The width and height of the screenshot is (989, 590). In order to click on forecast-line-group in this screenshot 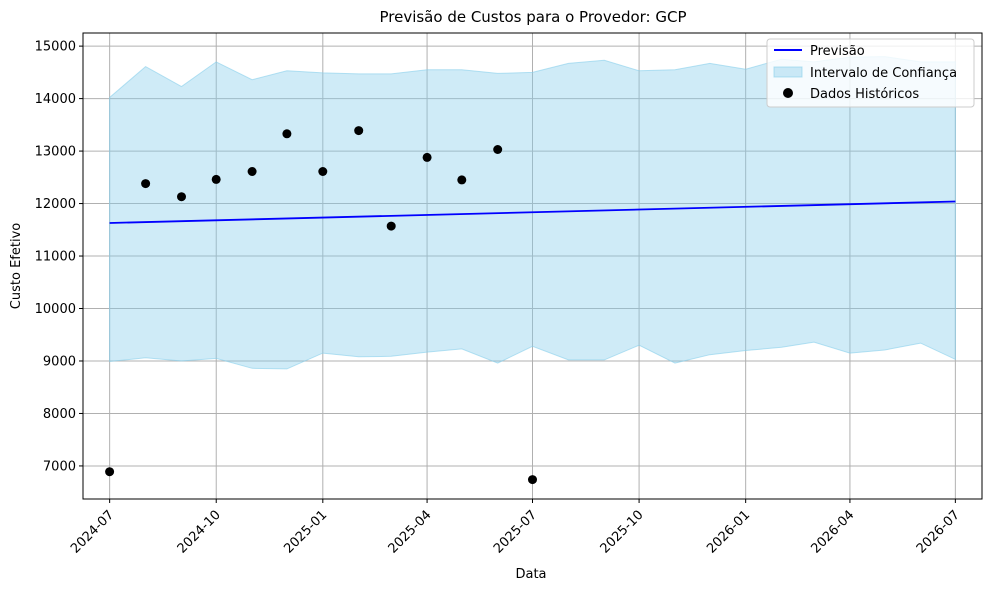, I will do `click(532, 212)`.